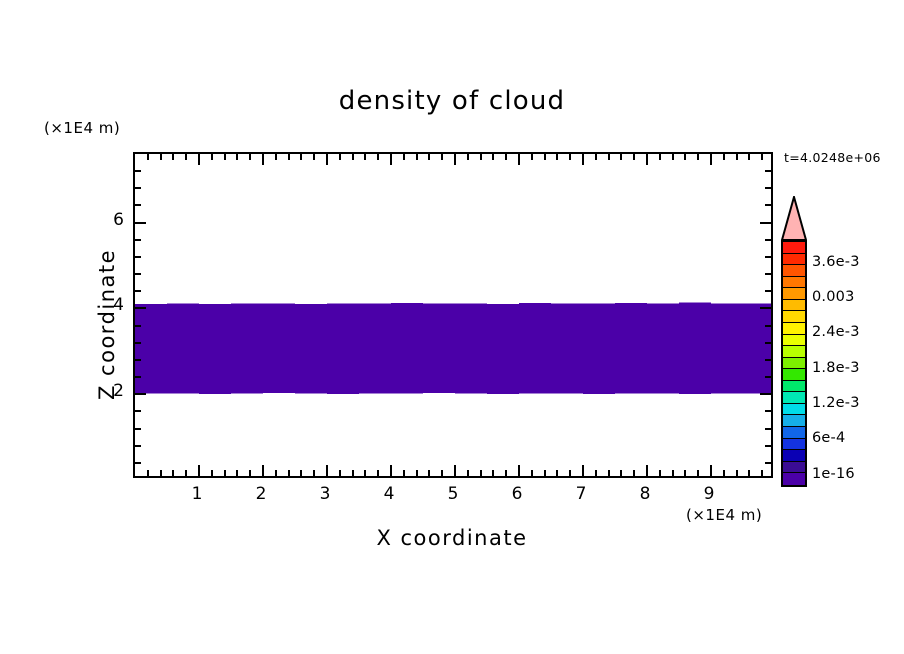  I want to click on x-tick-label: 7, so click(581, 494).